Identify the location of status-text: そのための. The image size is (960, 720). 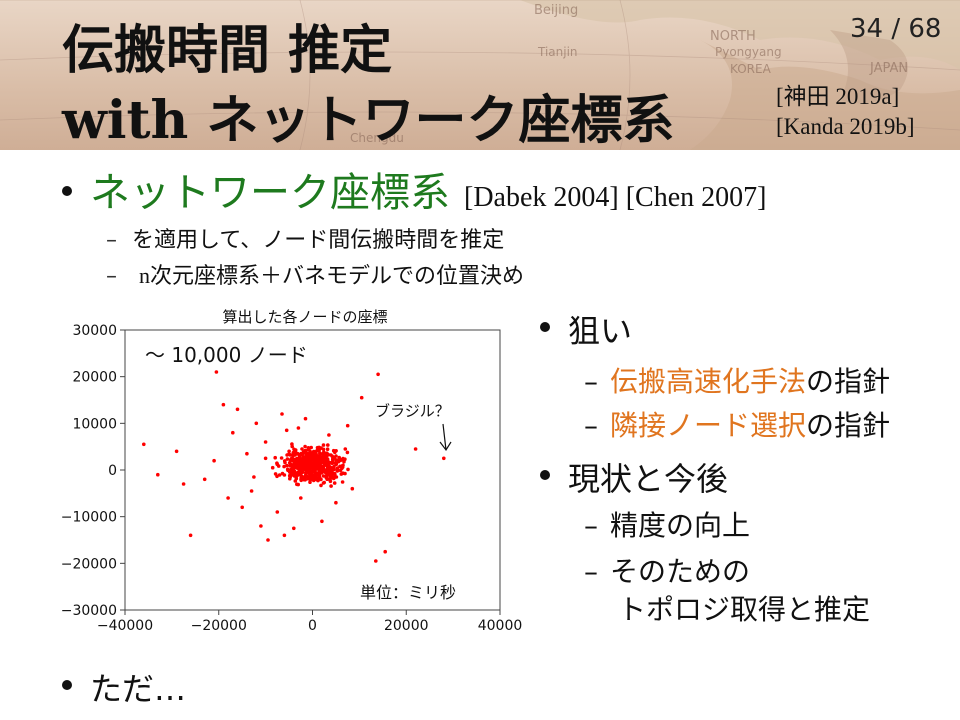
(680, 571).